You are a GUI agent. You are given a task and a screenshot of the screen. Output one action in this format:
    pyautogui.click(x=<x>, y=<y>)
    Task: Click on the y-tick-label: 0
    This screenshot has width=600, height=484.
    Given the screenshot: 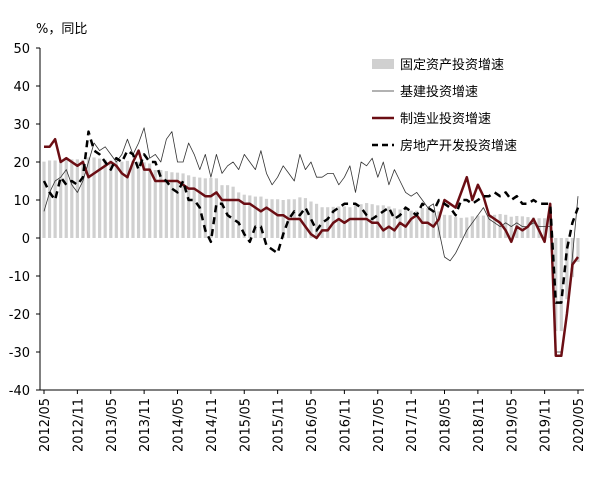 What is the action you would take?
    pyautogui.click(x=26, y=239)
    